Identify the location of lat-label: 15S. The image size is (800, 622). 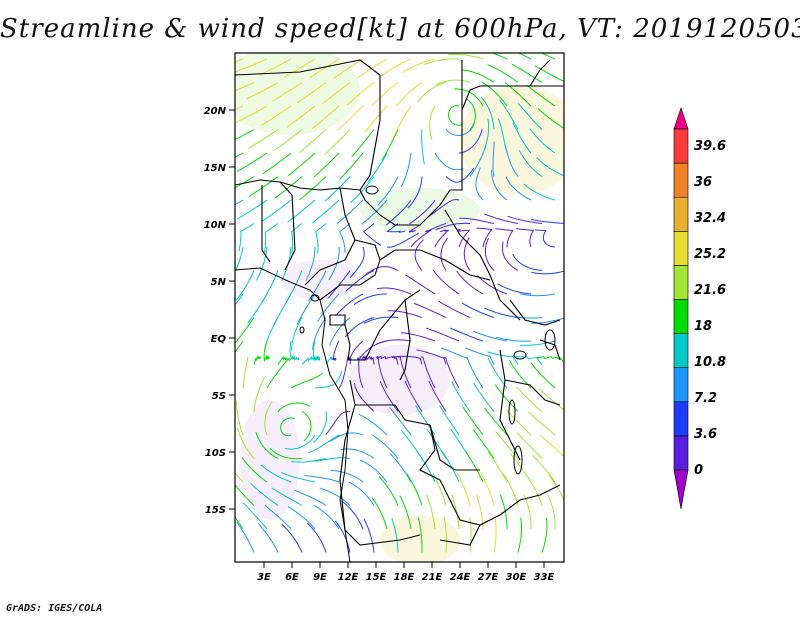
(215, 510).